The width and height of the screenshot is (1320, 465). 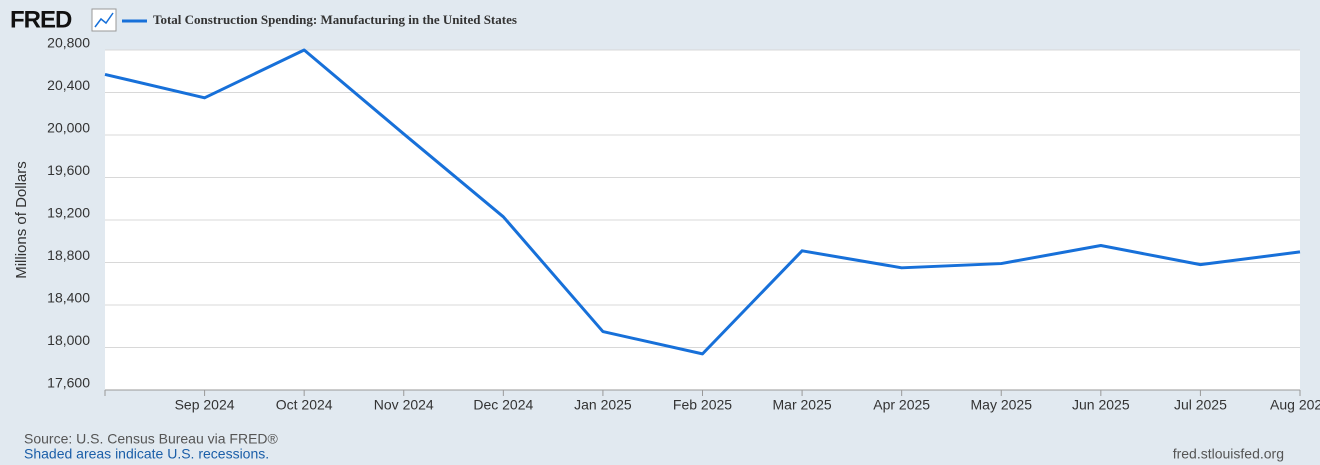 I want to click on y-tick-label: 20,400, so click(x=68, y=85).